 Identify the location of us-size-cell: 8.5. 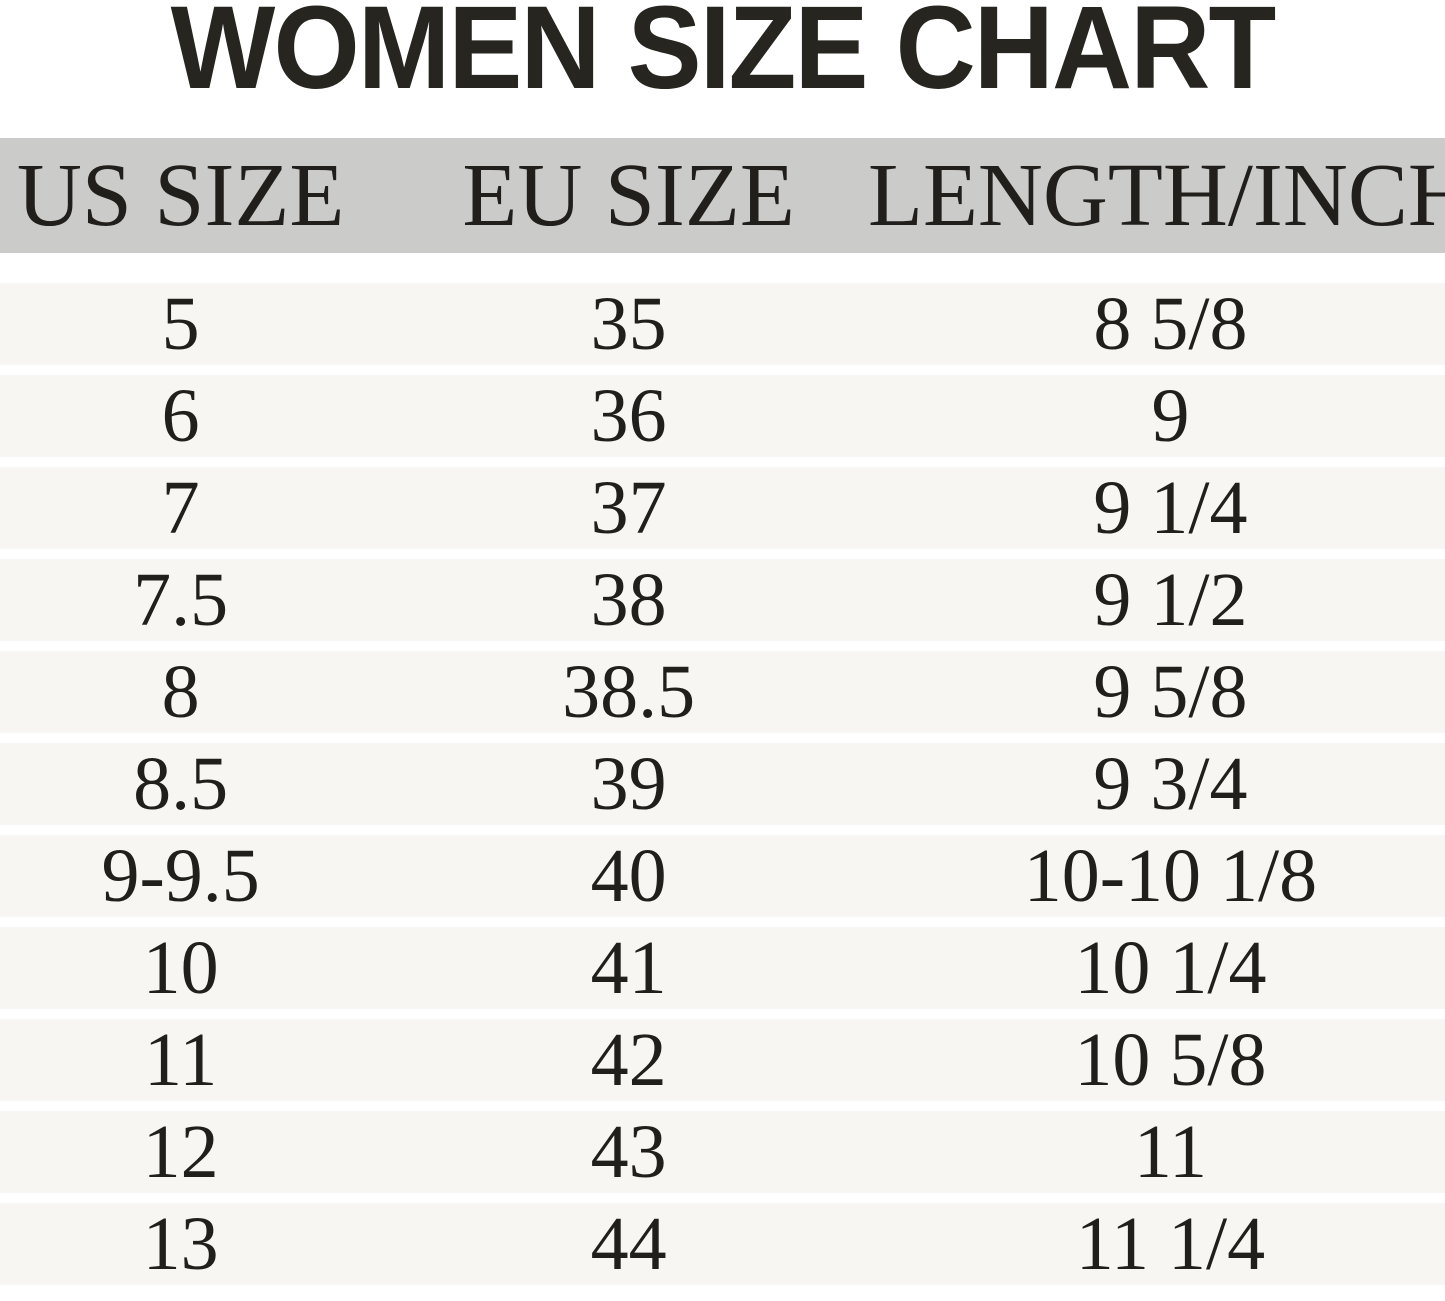
(181, 783).